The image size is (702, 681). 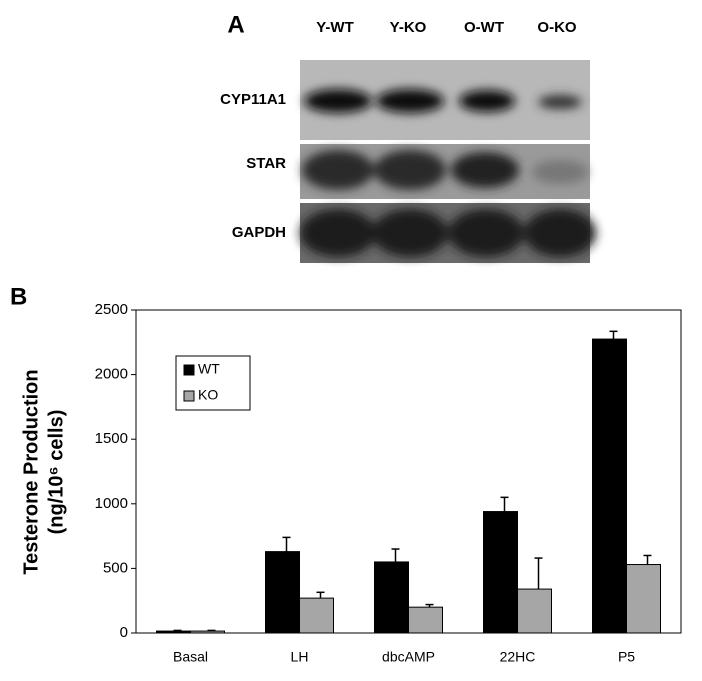 I want to click on lane-label: O-WT, so click(x=484, y=27).